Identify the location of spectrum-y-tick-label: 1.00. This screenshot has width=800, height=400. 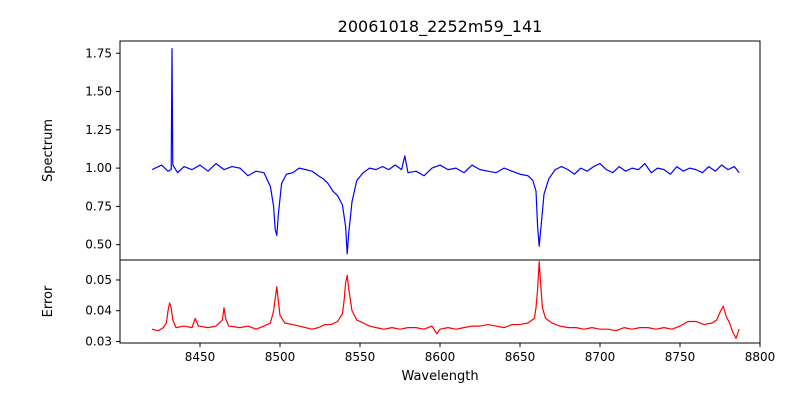
(98, 168).